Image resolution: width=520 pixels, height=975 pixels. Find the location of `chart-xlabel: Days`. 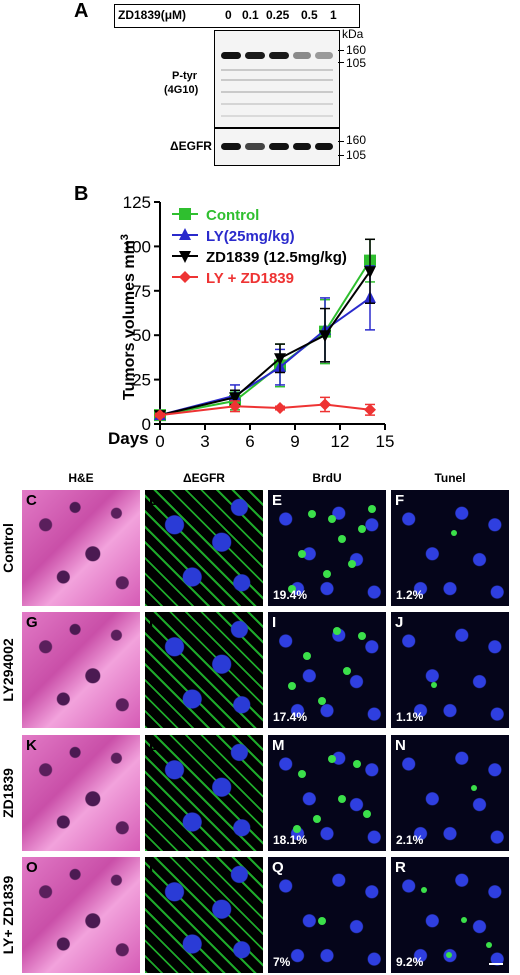

chart-xlabel: Days is located at coordinates (128, 438).